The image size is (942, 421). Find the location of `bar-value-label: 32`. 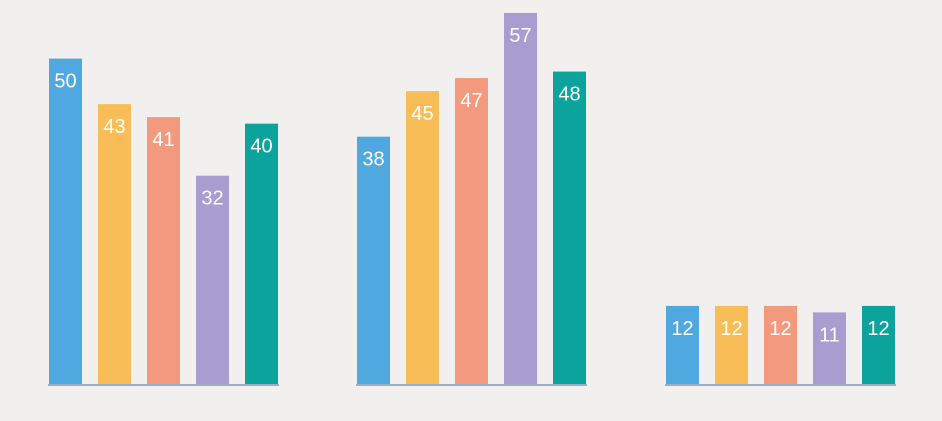

bar-value-label: 32 is located at coordinates (212, 199).